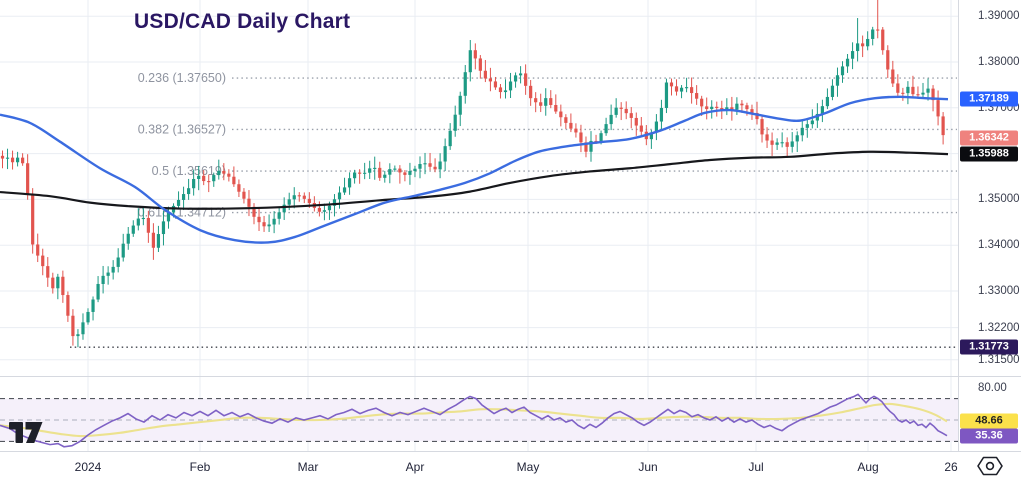 The image size is (1021, 479). What do you see at coordinates (868, 467) in the screenshot?
I see `time-axis-label: Aug` at bounding box center [868, 467].